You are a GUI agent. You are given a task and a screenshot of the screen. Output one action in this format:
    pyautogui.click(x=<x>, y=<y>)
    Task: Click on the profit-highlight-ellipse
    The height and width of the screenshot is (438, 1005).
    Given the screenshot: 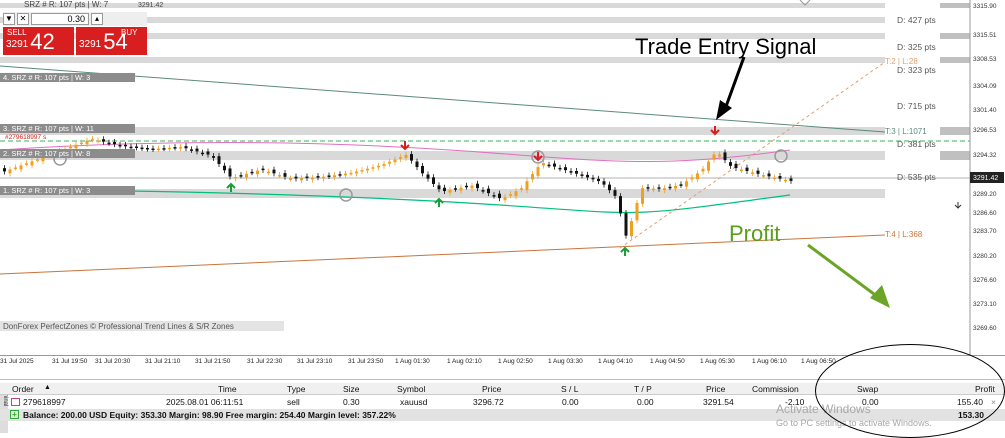 What is the action you would take?
    pyautogui.click(x=910, y=391)
    